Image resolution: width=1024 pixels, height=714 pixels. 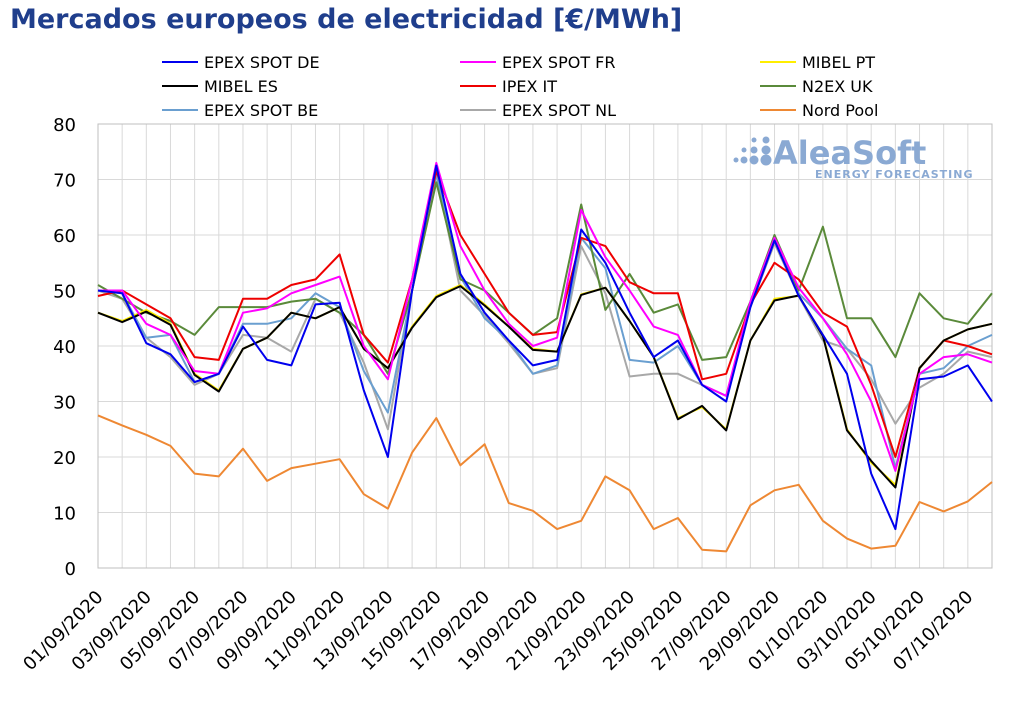 I want to click on logo-dots-icon, so click(x=752, y=151).